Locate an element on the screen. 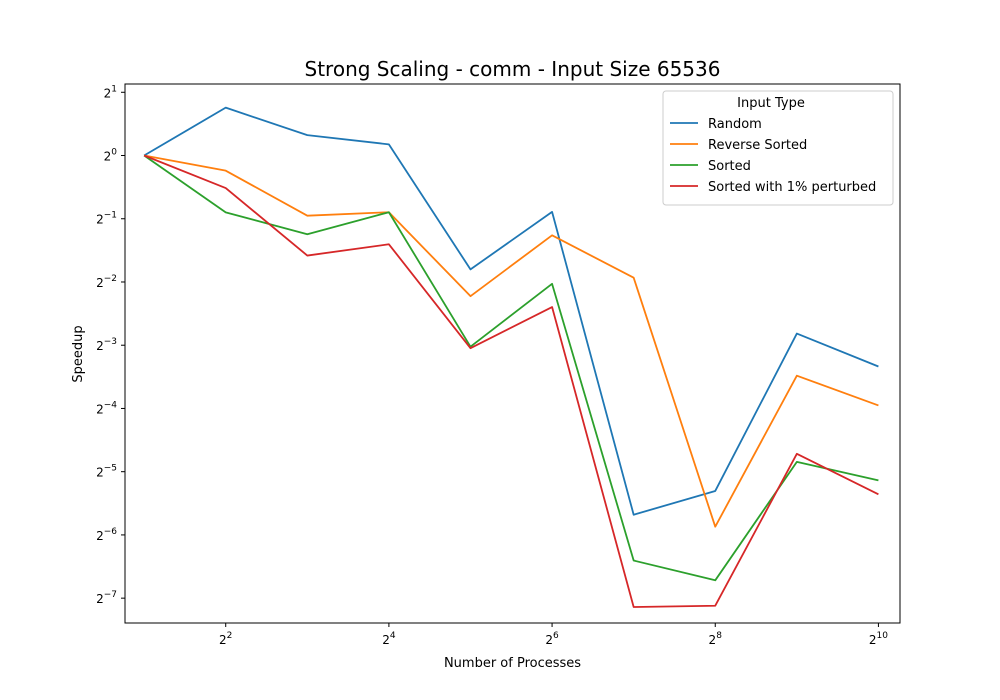  y-tick-label: 2−7 is located at coordinates (106, 598).